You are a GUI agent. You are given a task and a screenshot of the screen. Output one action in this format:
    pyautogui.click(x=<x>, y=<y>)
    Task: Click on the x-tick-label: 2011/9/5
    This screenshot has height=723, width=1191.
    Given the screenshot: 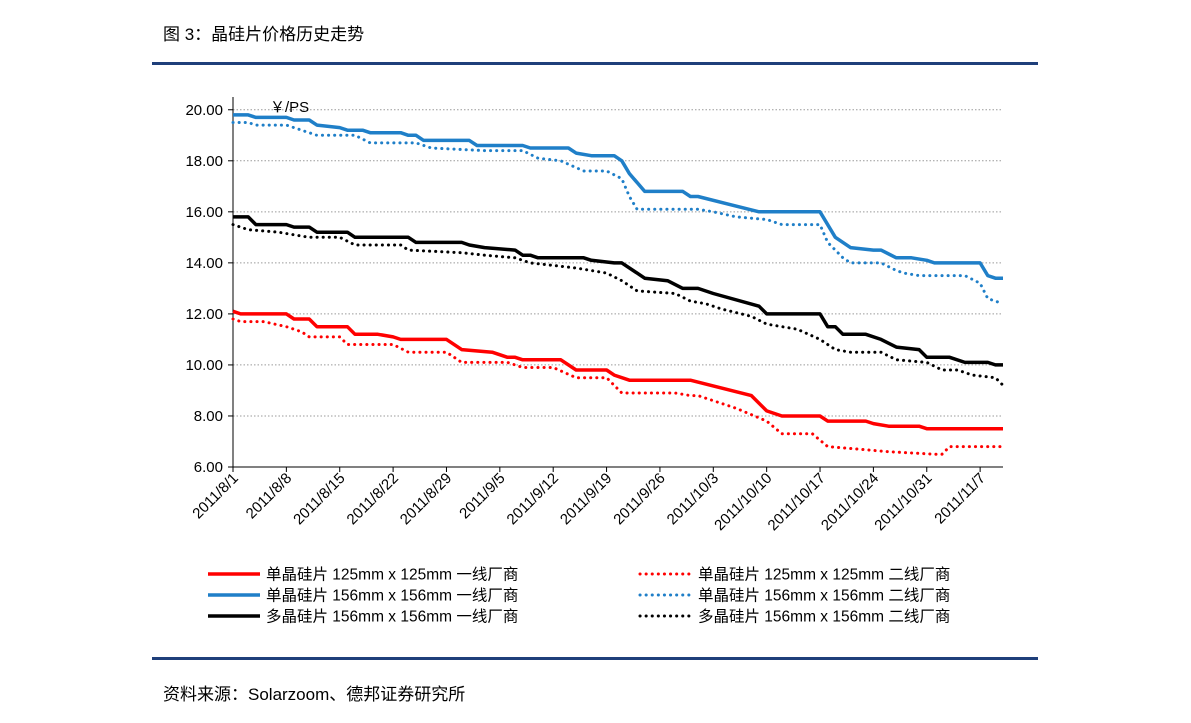 What is the action you would take?
    pyautogui.click(x=482, y=496)
    